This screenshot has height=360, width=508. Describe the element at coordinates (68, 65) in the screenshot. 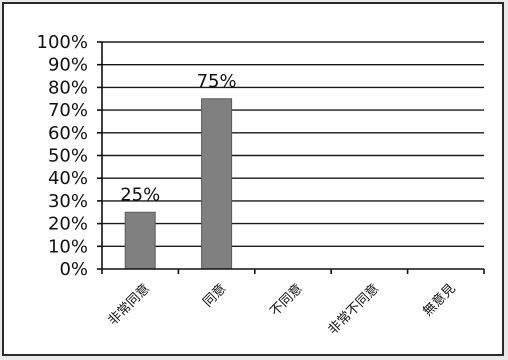

I see `y-tick-label: 90%` at that location.